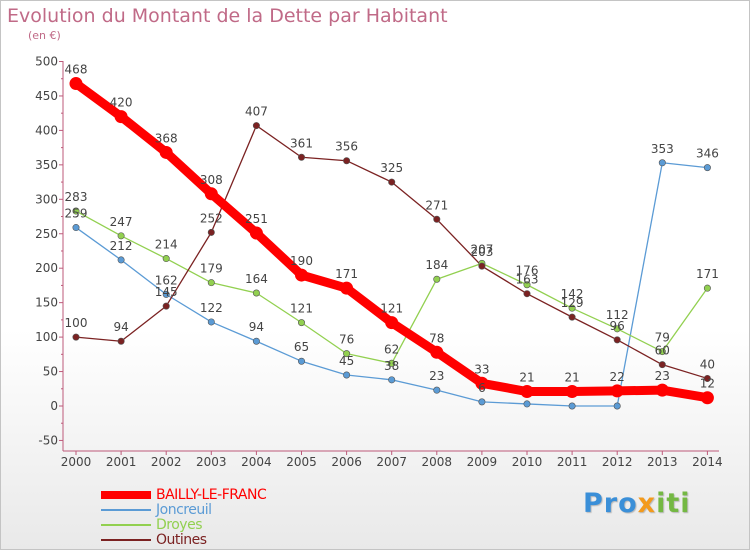  I want to click on x-tick-label: 2009, so click(482, 462).